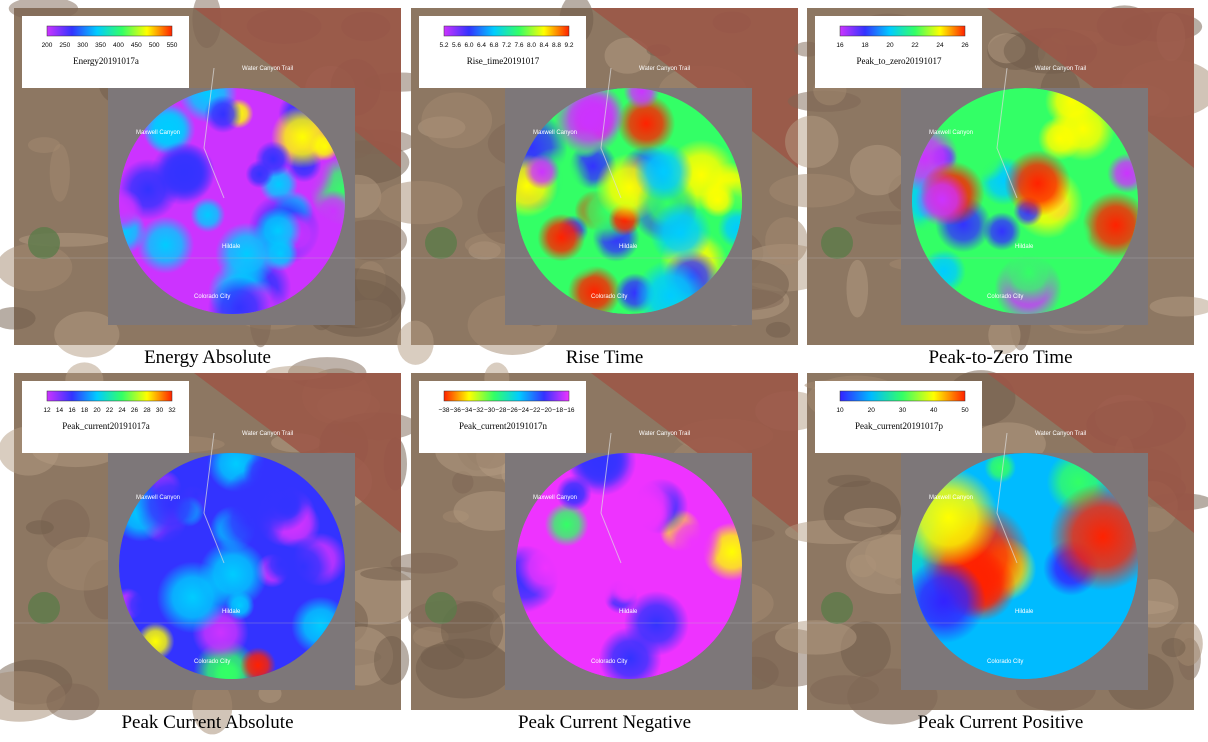 This screenshot has width=1208, height=742. Describe the element at coordinates (543, 45) in the screenshot. I see `colorbar-tick: 8.4` at that location.